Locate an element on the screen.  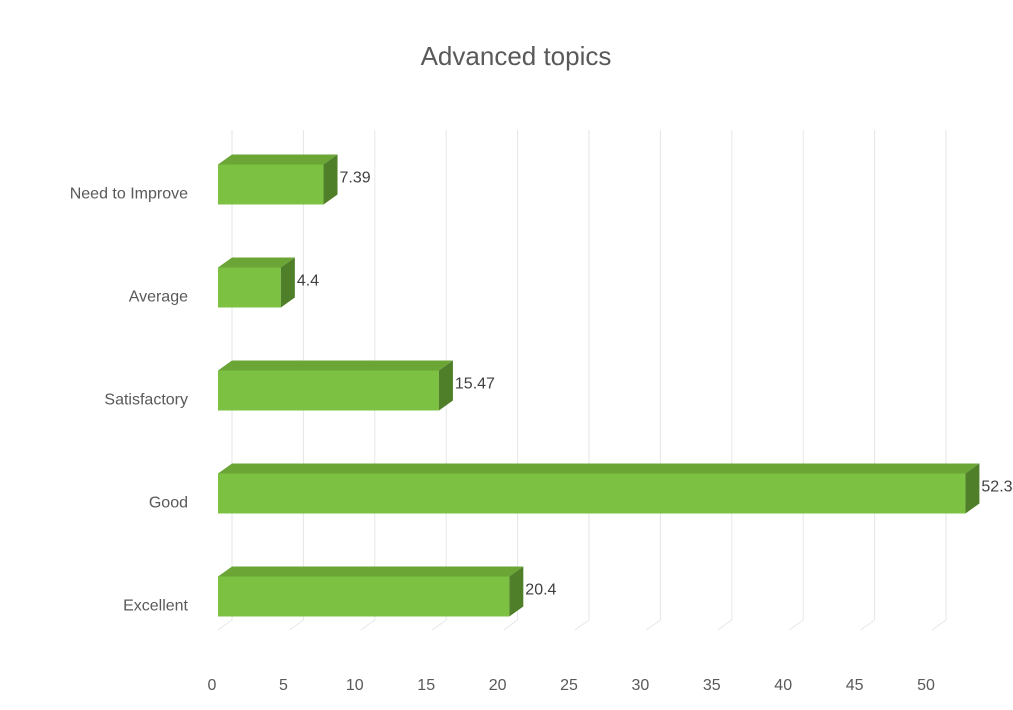
x-tick-label: 15 is located at coordinates (426, 685).